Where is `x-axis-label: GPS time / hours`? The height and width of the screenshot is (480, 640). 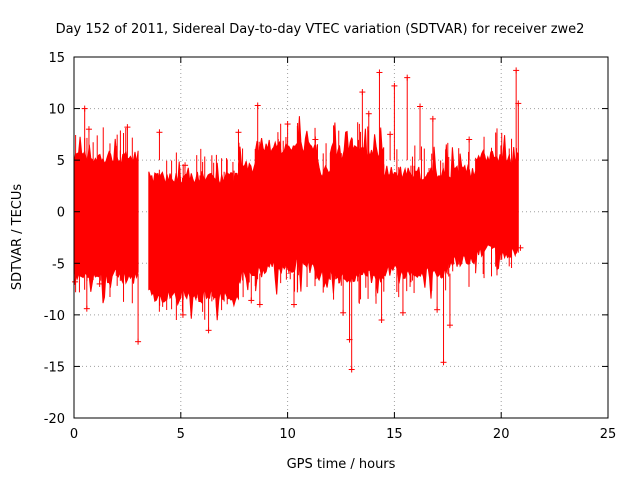
x-axis-label: GPS time / hours is located at coordinates (341, 464).